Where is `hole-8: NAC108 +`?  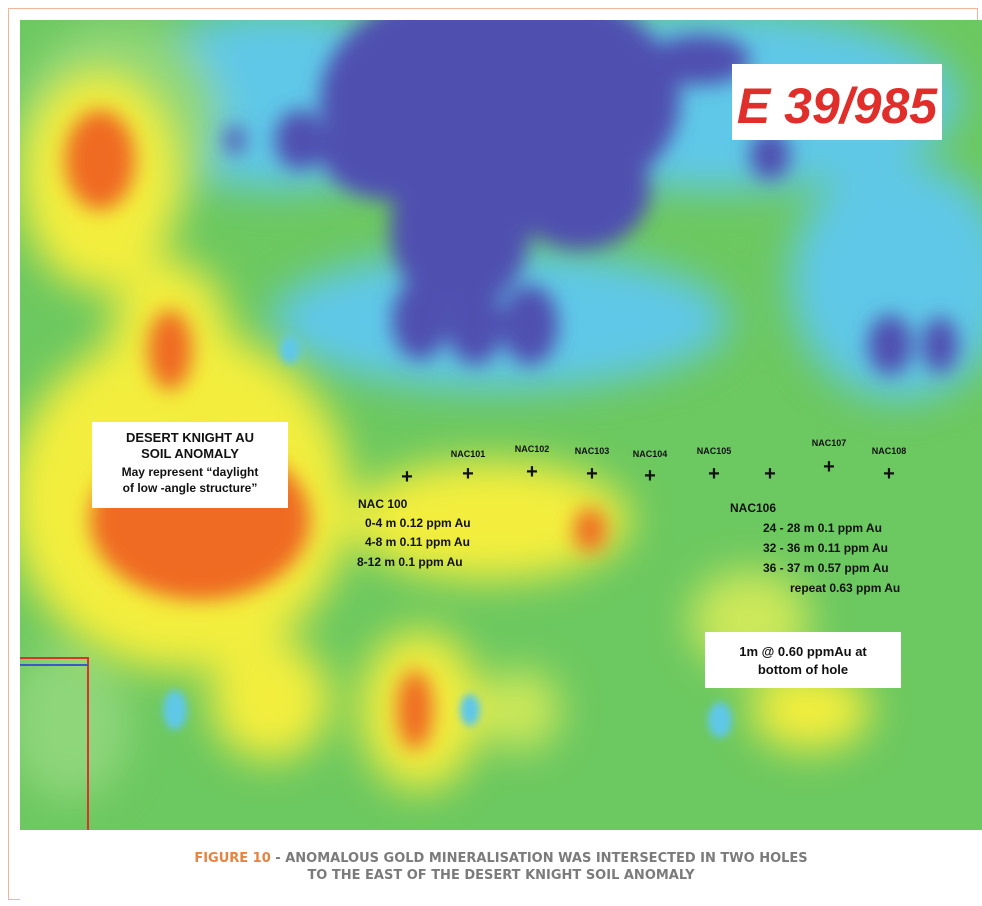
hole-8: NAC108 + is located at coordinates (889, 465).